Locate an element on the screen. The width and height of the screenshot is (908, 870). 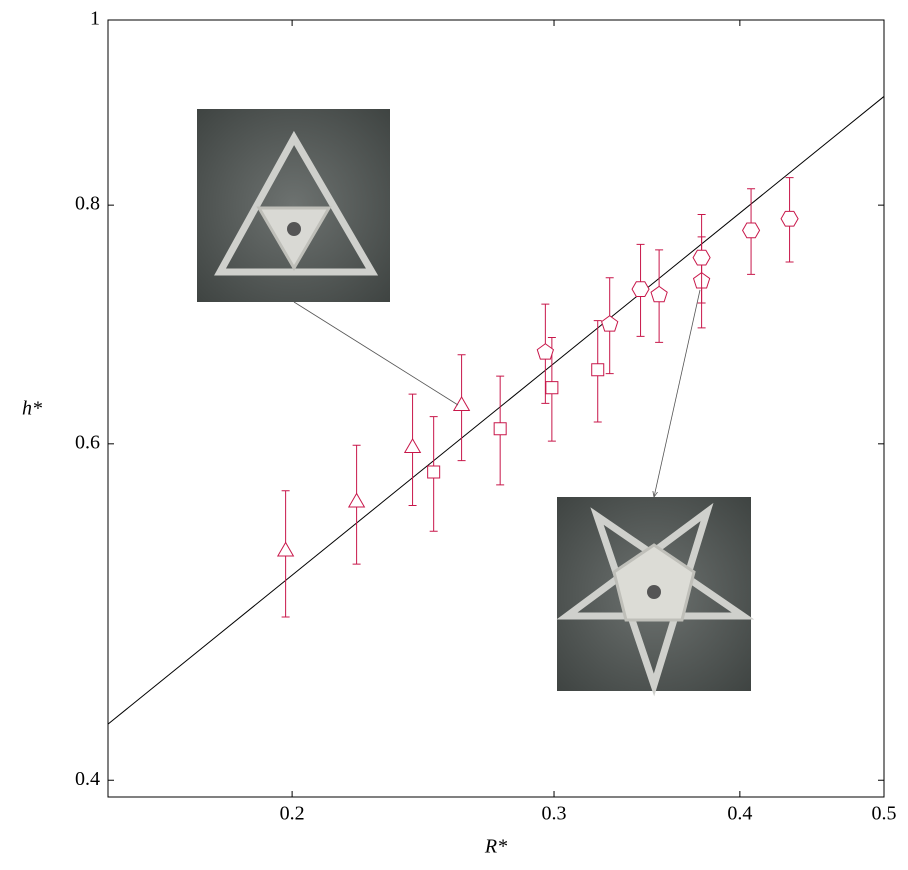
y-tick-label: 0.6 is located at coordinates (87, 442).